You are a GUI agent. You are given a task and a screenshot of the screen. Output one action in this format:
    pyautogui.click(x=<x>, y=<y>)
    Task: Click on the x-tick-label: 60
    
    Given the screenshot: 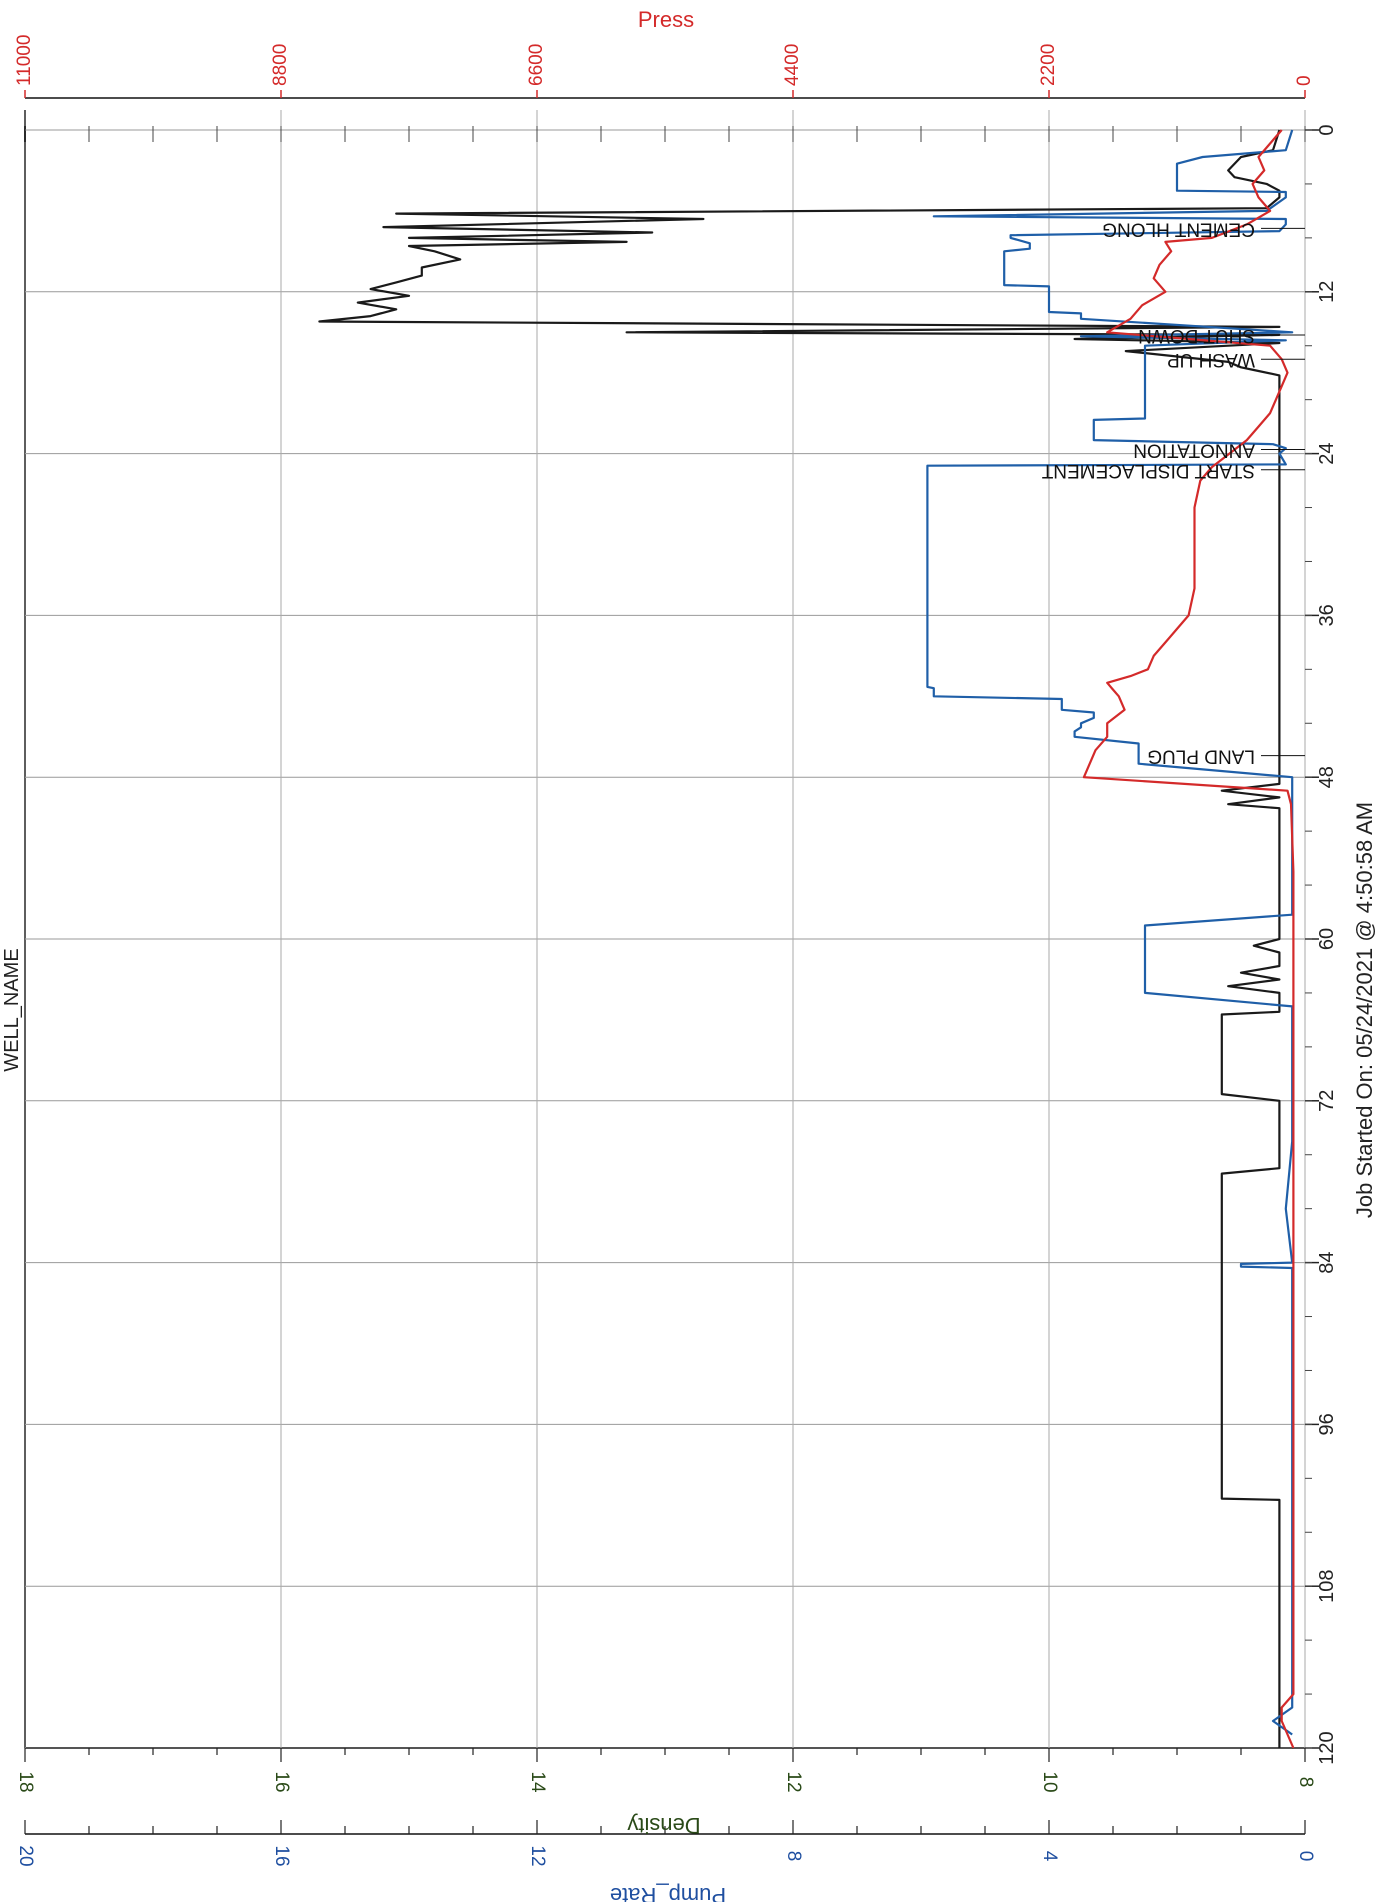 What is the action you would take?
    pyautogui.click(x=1327, y=939)
    